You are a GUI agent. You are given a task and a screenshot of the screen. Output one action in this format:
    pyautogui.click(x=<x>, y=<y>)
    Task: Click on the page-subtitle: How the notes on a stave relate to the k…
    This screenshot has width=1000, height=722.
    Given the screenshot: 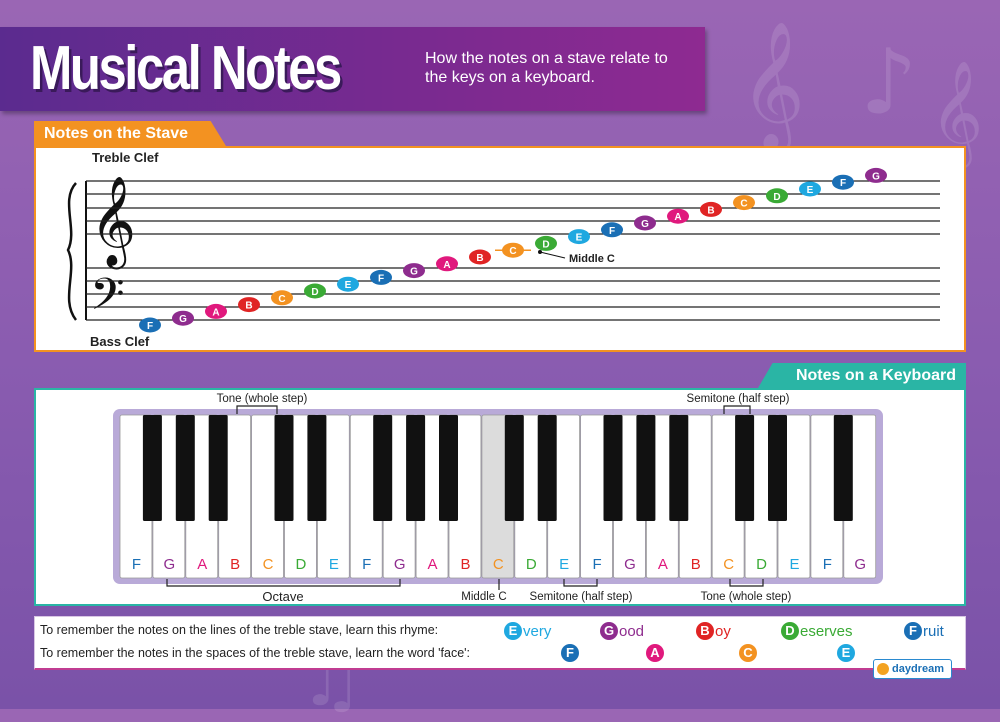 What is the action you would take?
    pyautogui.click(x=546, y=68)
    